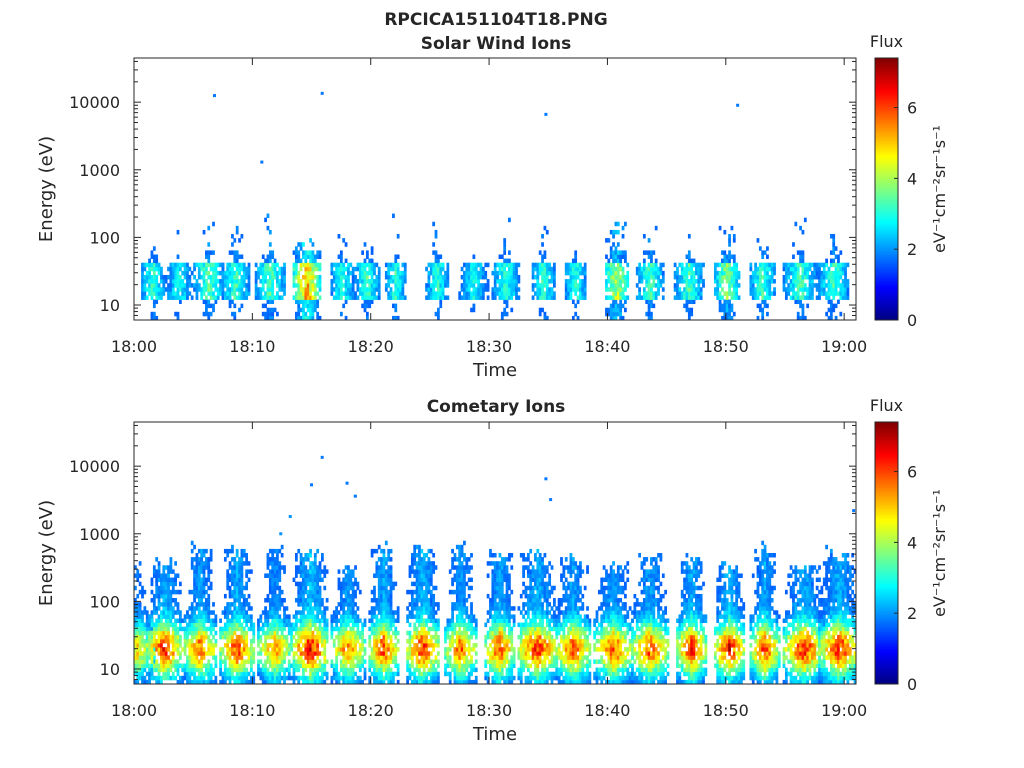  I want to click on colorbar-tick-label: 2, so click(912, 249).